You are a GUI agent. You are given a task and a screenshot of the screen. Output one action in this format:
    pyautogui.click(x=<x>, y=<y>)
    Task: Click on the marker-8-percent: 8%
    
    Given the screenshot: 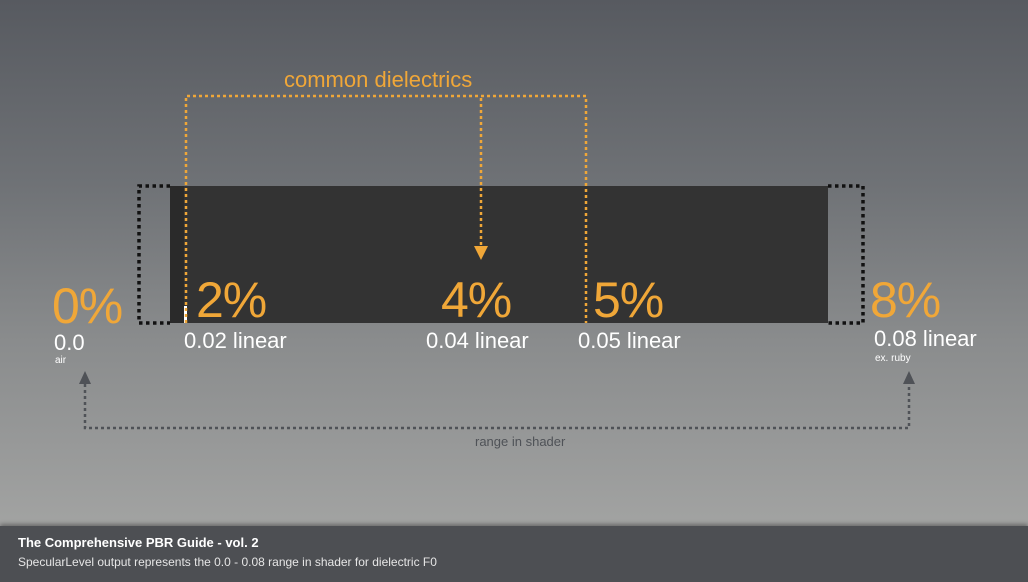 What is the action you would take?
    pyautogui.click(x=905, y=300)
    